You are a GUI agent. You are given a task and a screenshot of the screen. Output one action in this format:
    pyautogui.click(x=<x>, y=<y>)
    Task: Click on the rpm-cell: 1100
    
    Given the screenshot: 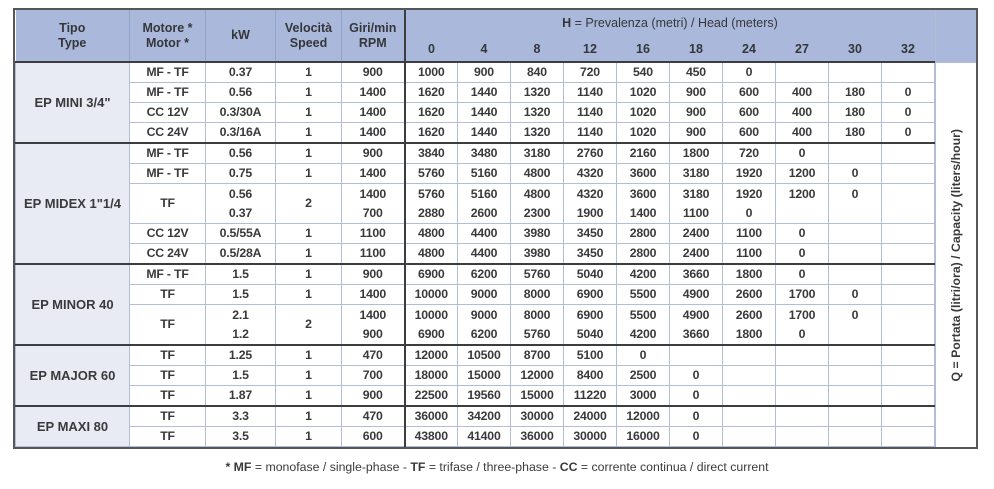 What is the action you would take?
    pyautogui.click(x=373, y=233)
    